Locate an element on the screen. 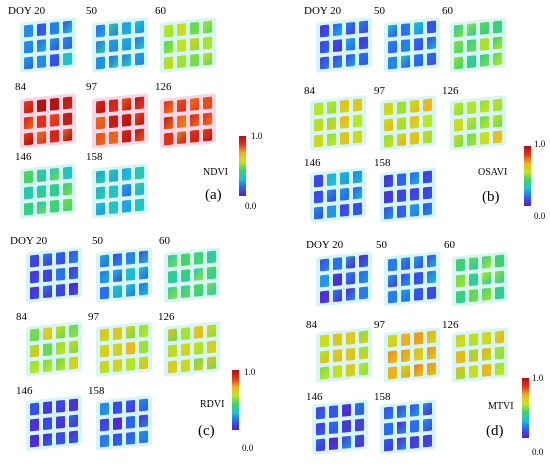 The image size is (550, 468). panel-letter: (a) is located at coordinates (213, 195).